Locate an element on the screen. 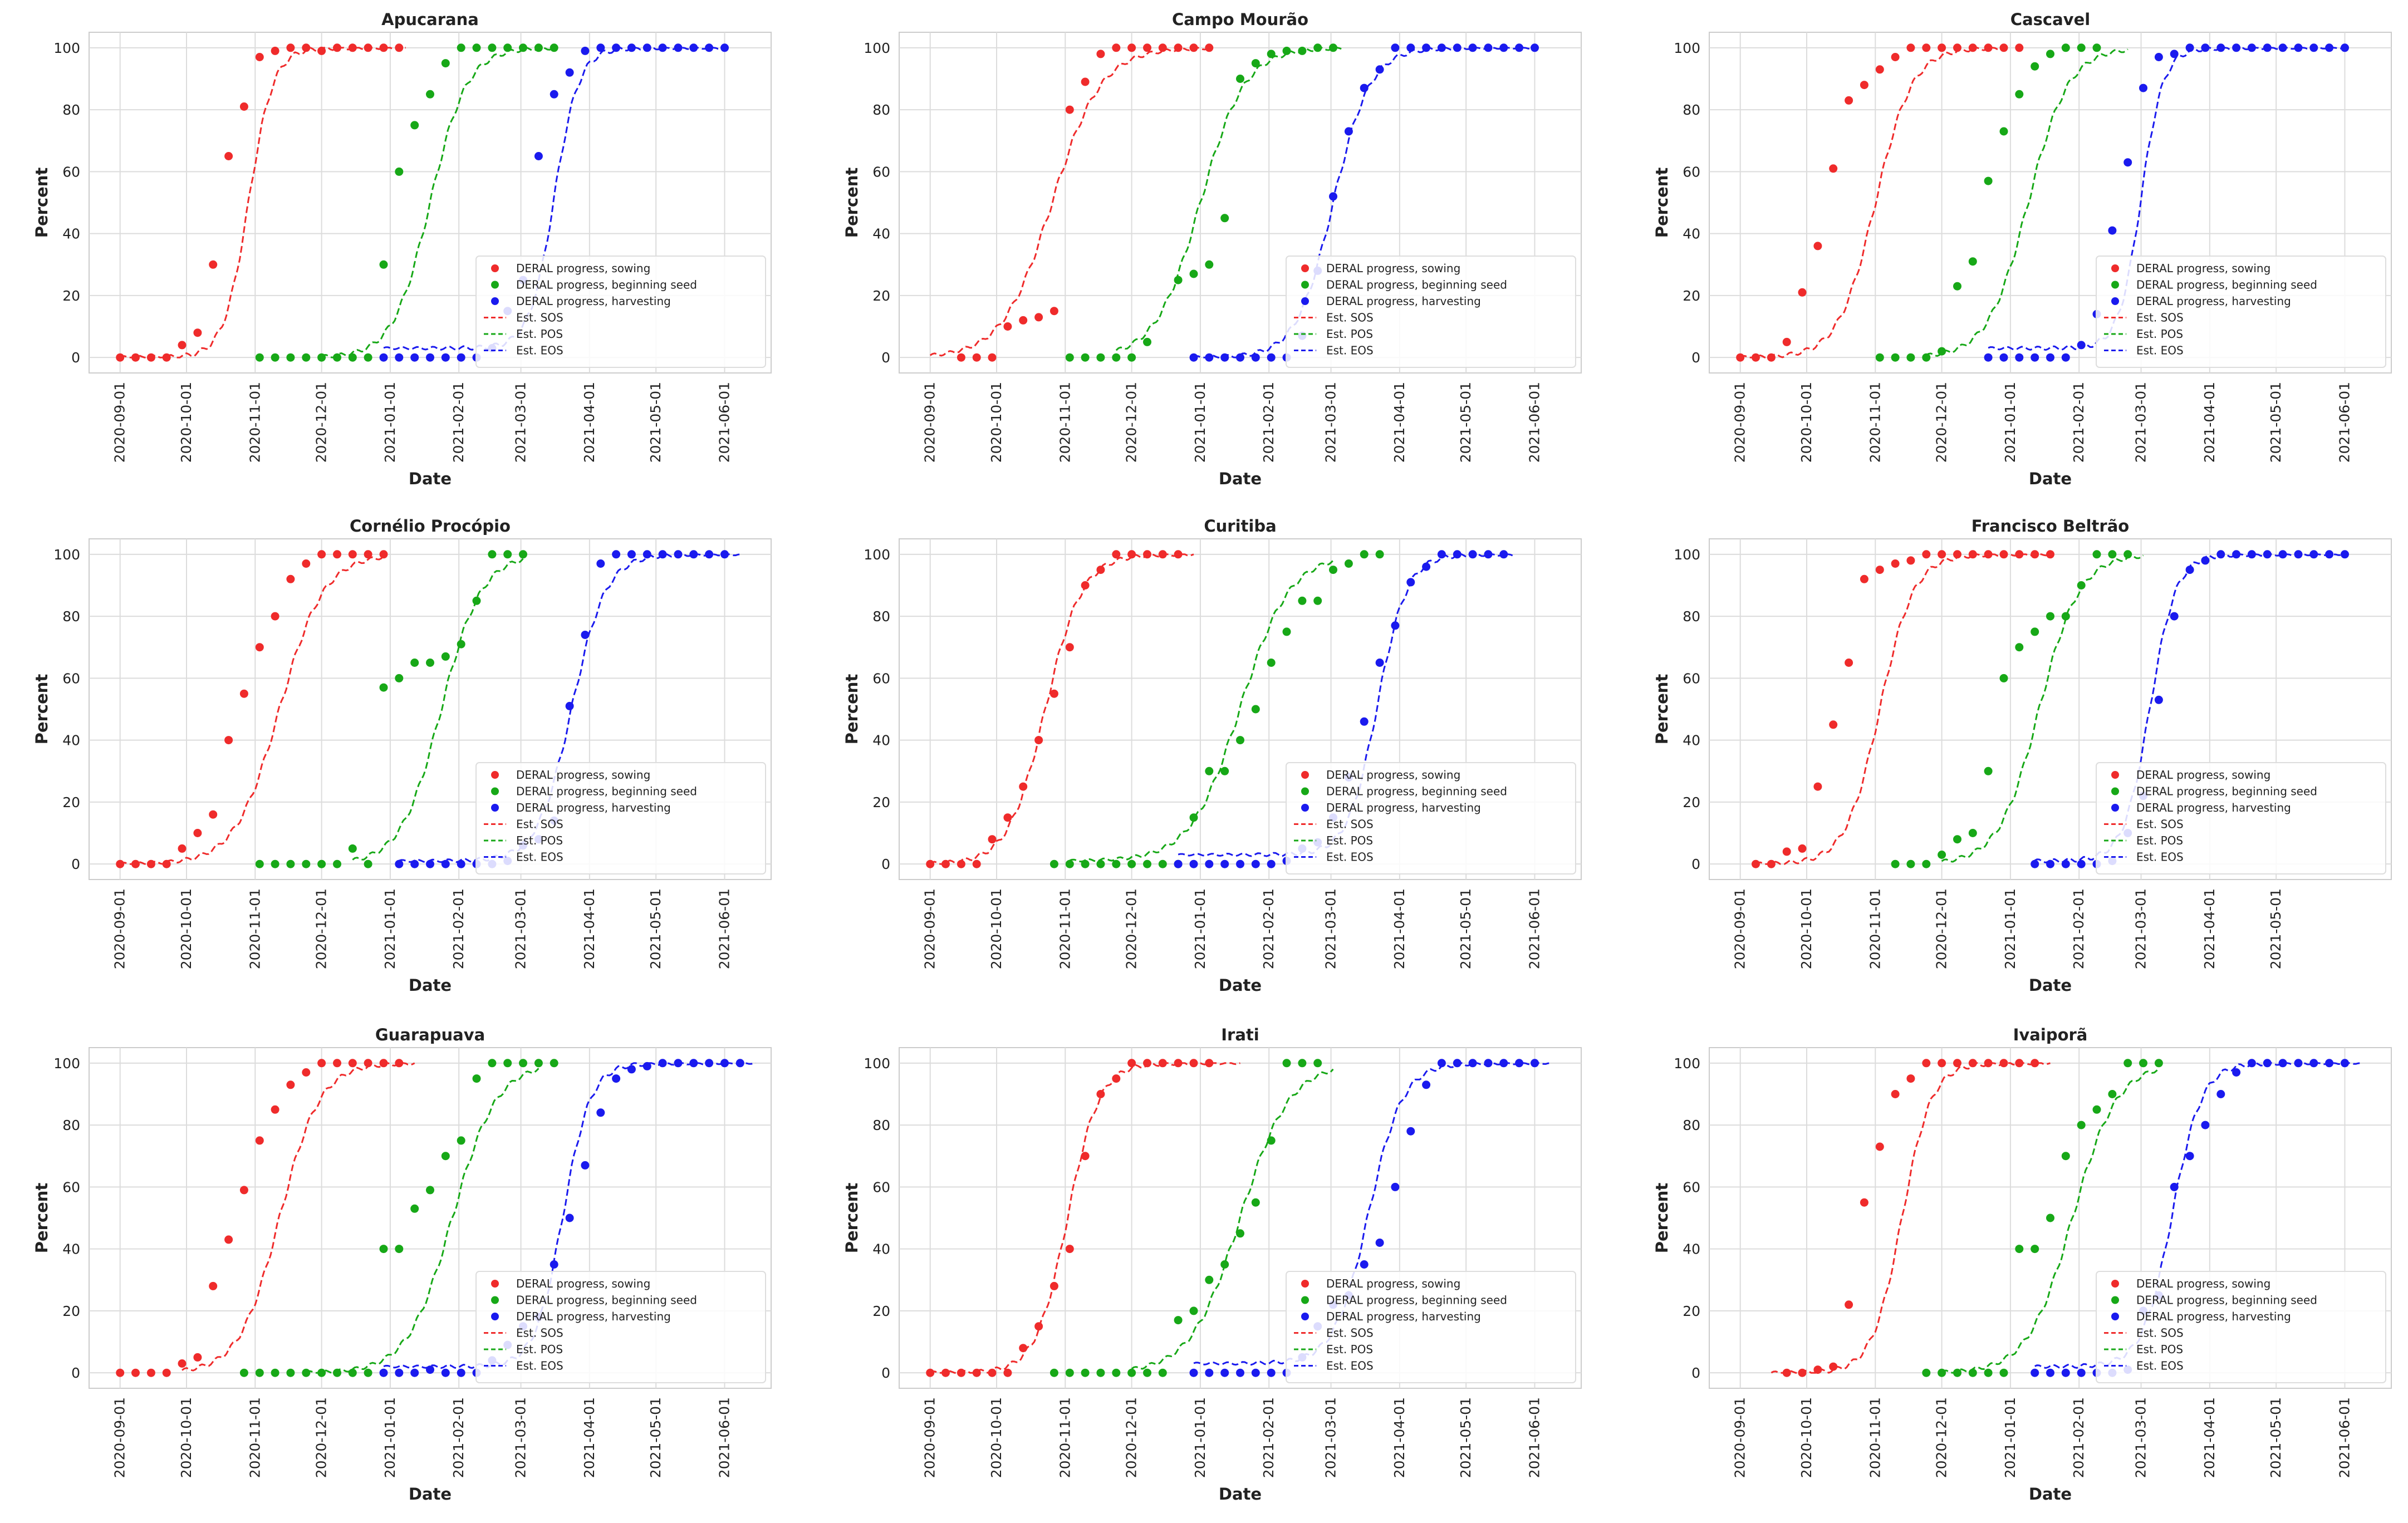  y-tick-label: 60 is located at coordinates (71, 678).